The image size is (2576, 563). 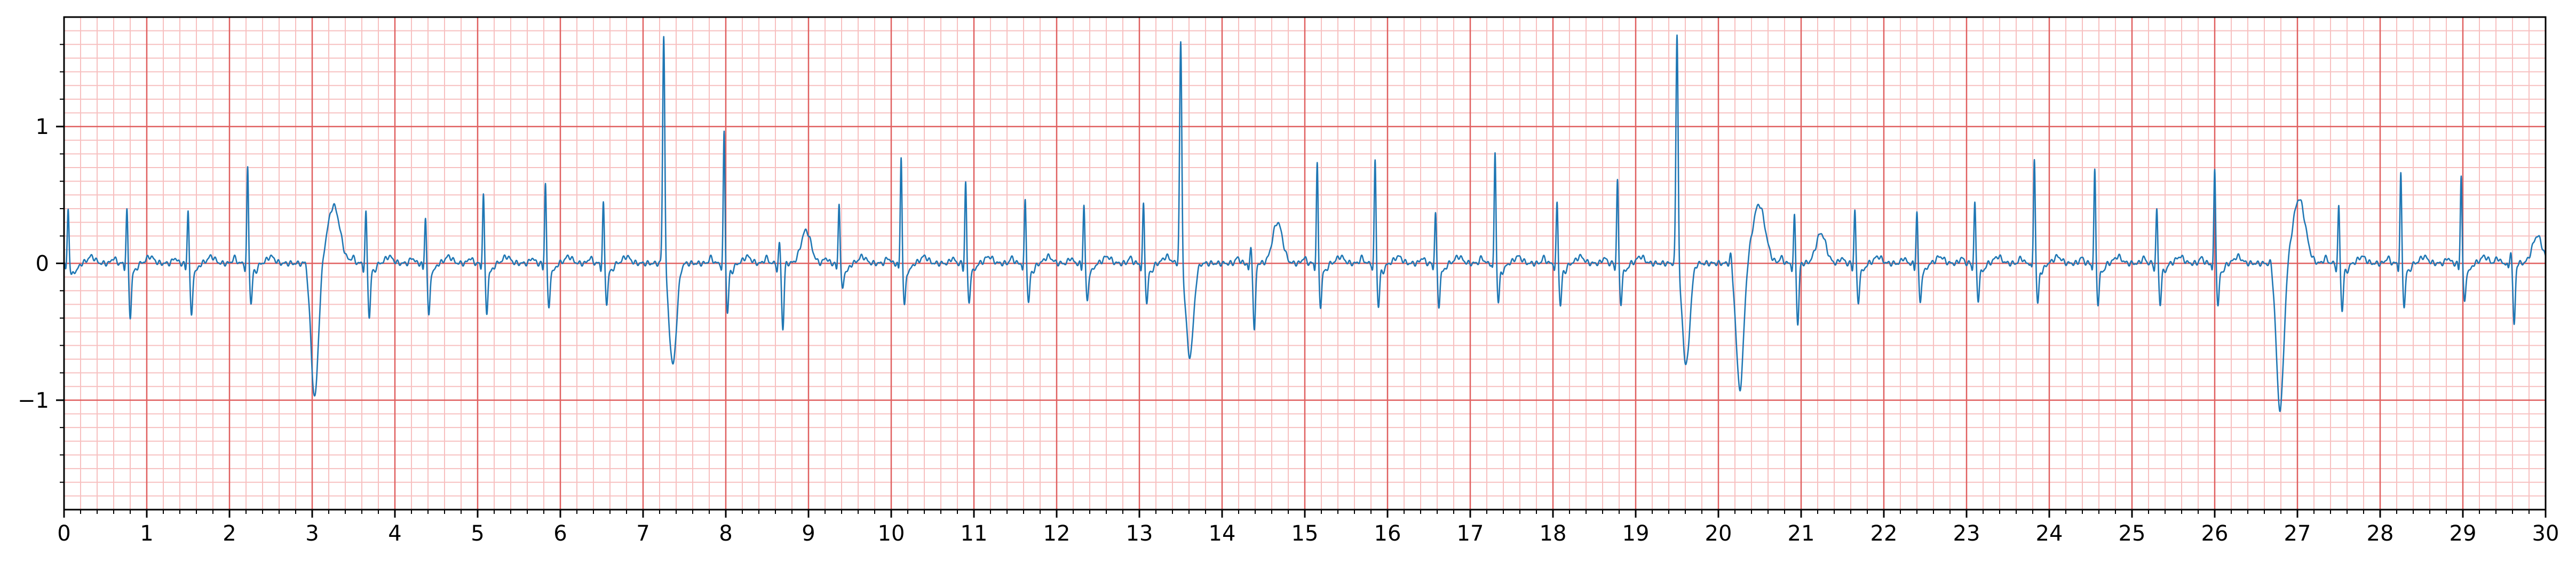 What do you see at coordinates (1636, 533) in the screenshot?
I see `x-tick-label: 19` at bounding box center [1636, 533].